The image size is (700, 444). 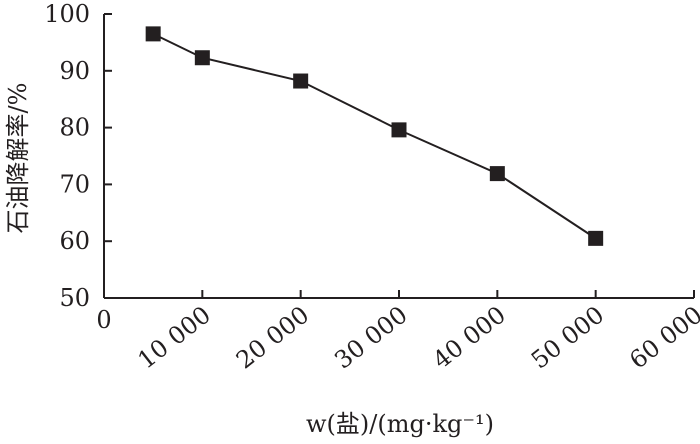 What do you see at coordinates (74, 184) in the screenshot?
I see `y-tick-label: 70` at bounding box center [74, 184].